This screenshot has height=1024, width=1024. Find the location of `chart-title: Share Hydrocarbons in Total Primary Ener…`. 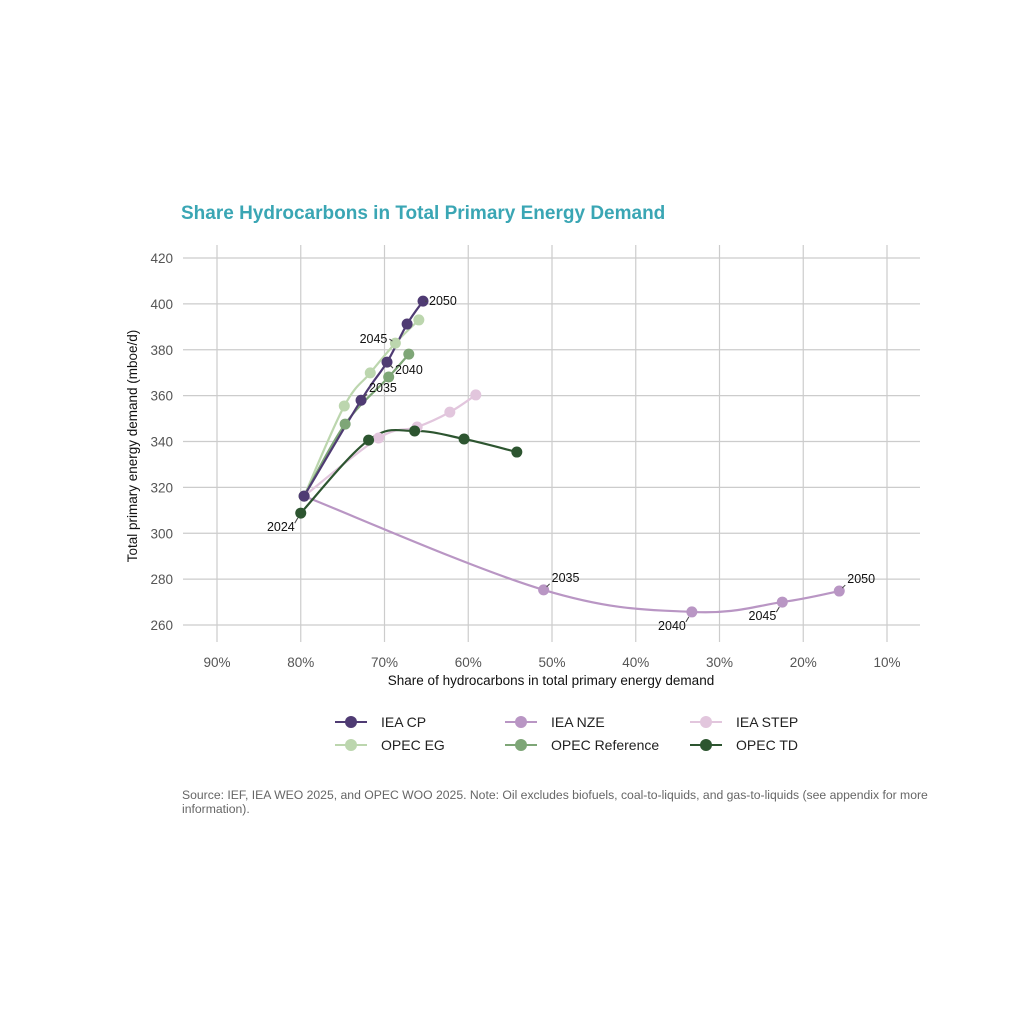

chart-title: Share Hydrocarbons in Total Primary Ener… is located at coordinates (423, 213).